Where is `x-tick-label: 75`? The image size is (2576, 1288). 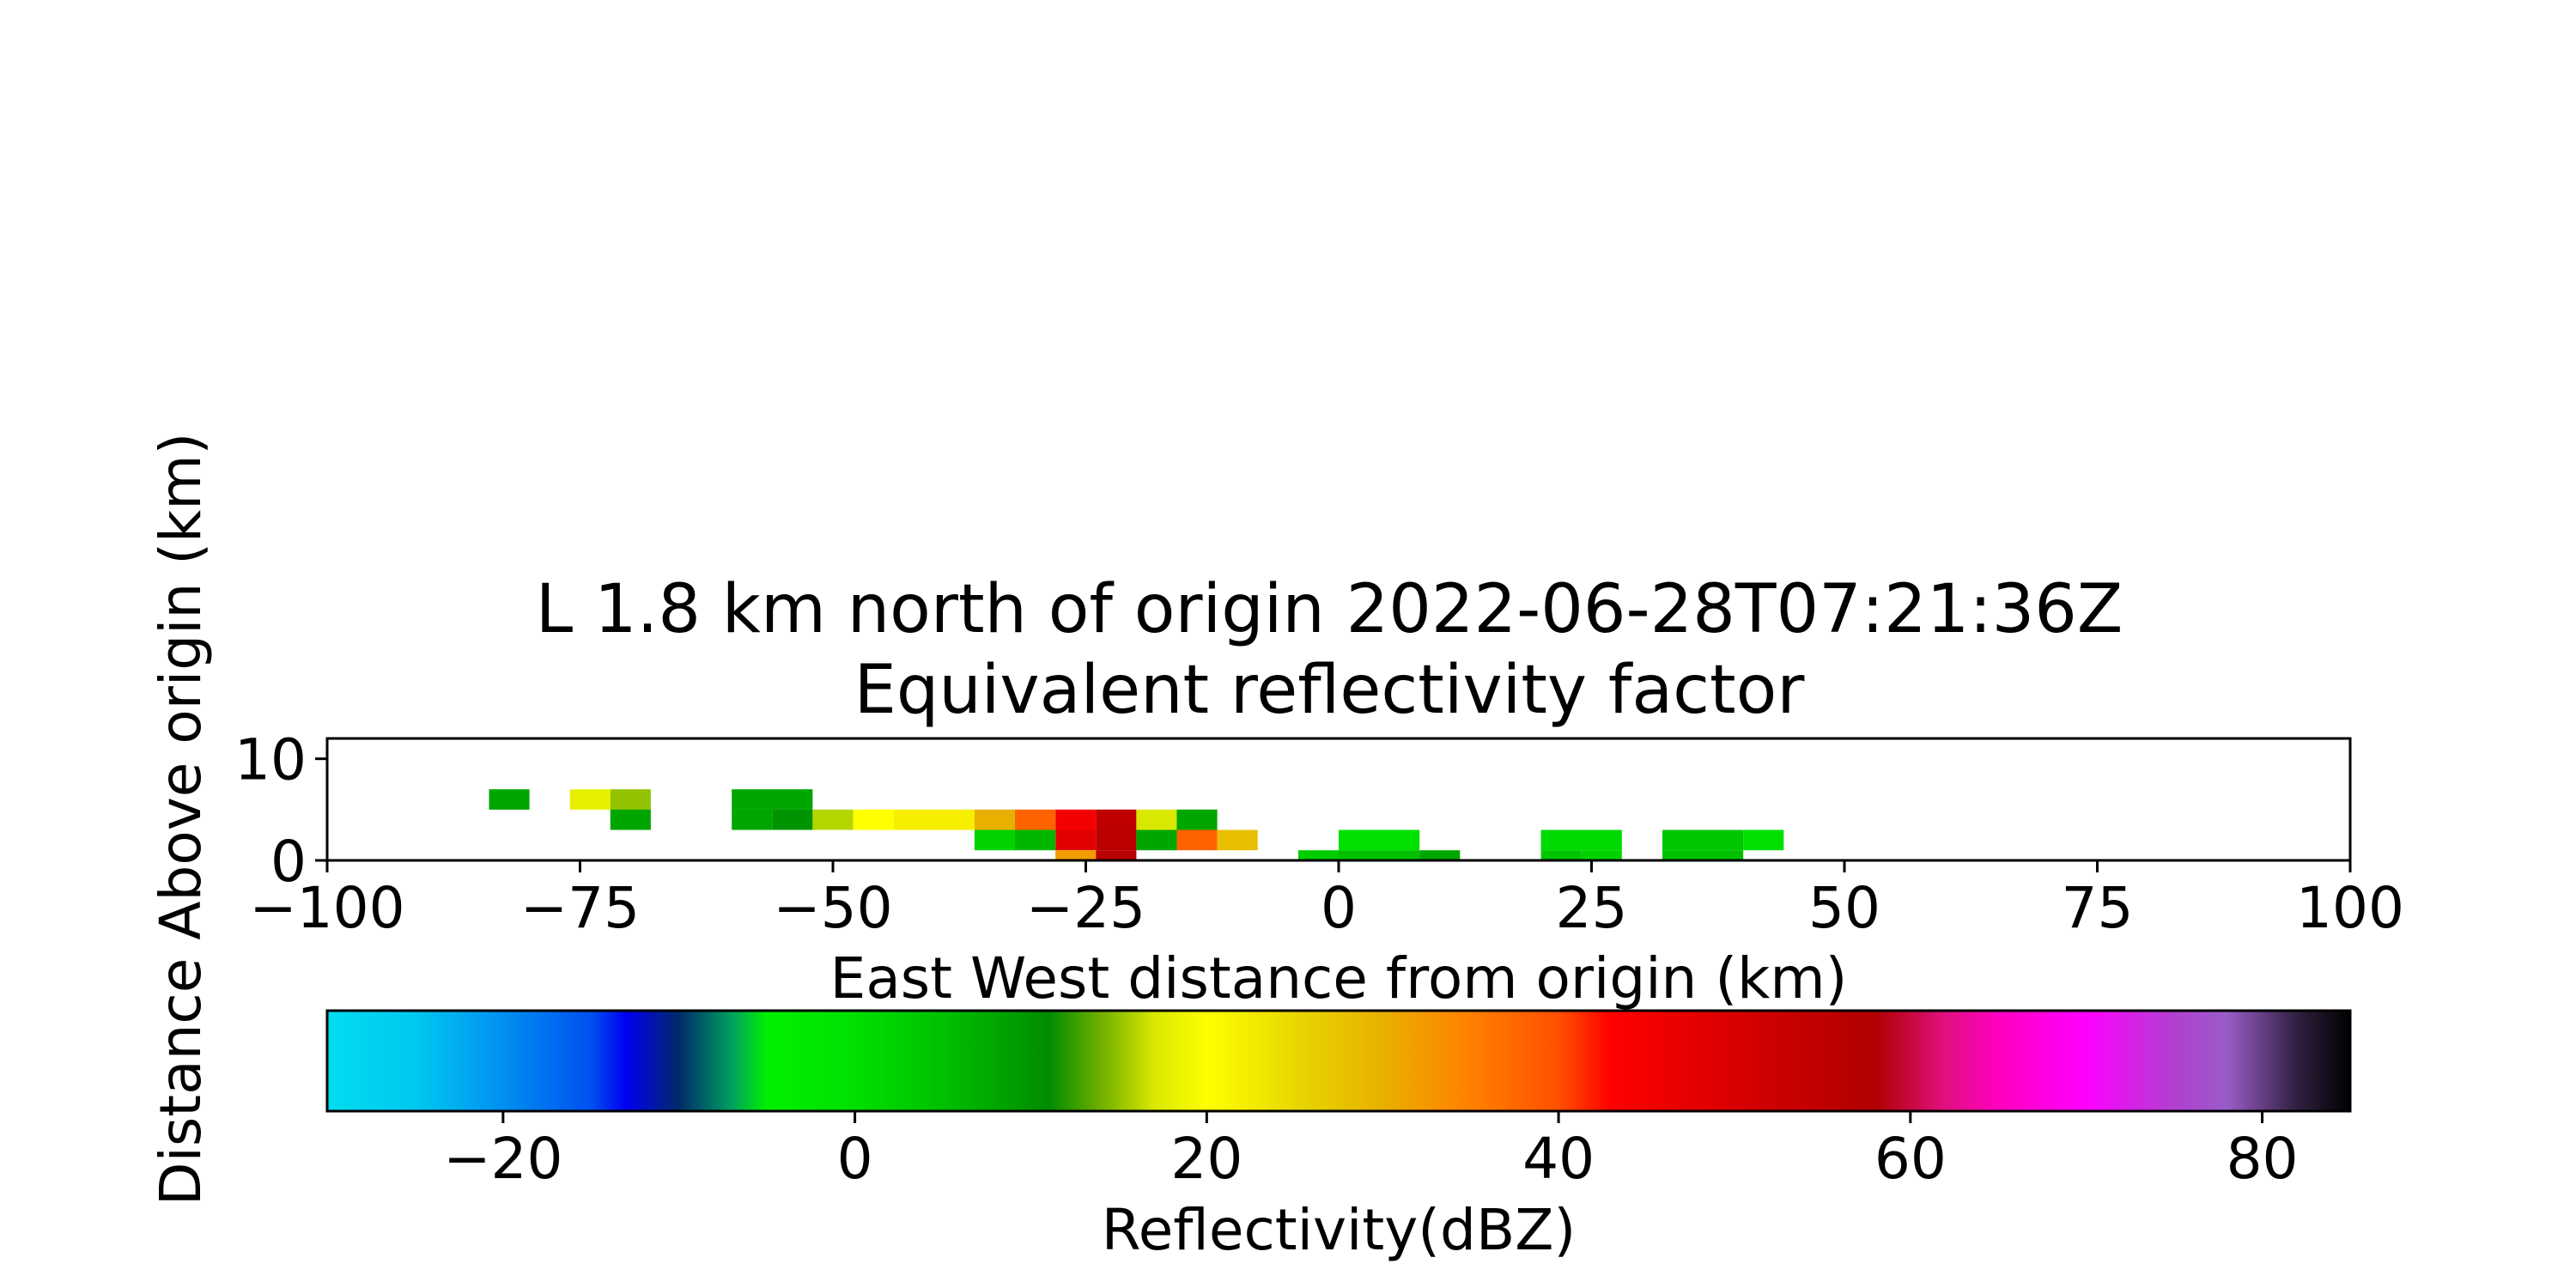 x-tick-label: 75 is located at coordinates (2098, 908).